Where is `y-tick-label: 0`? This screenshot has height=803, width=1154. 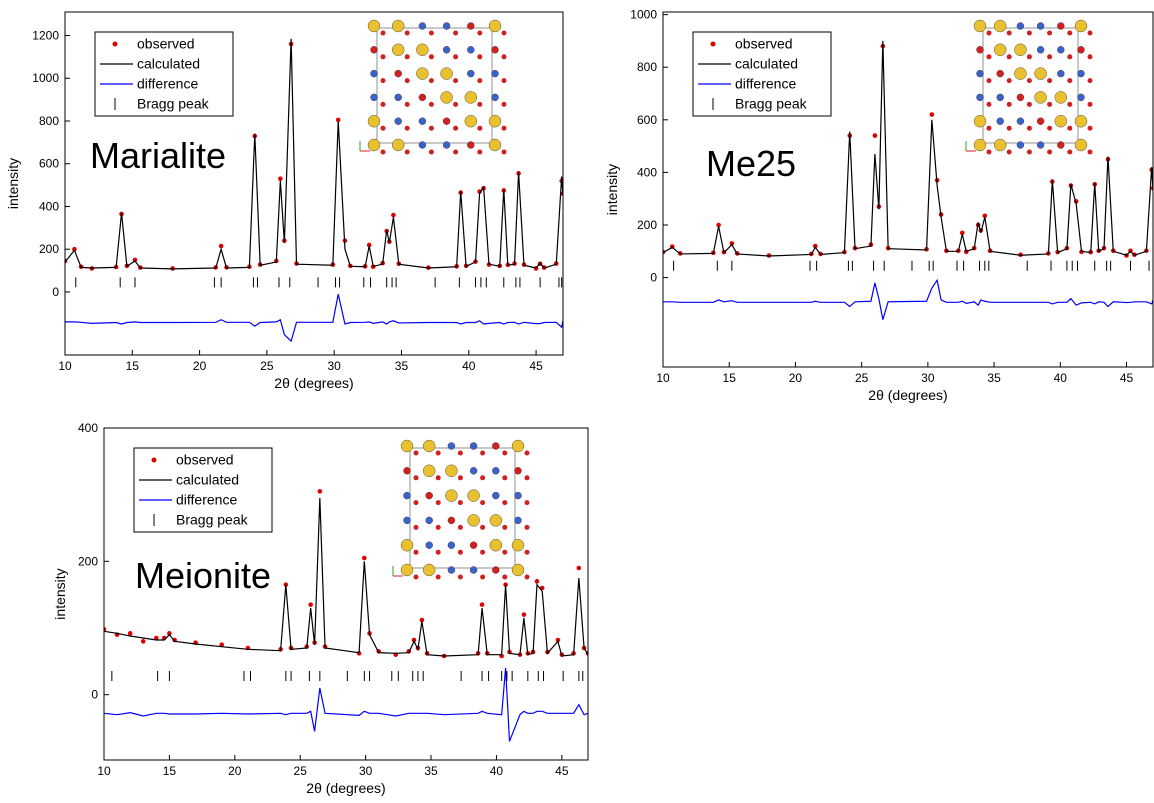
y-tick-label: 0 is located at coordinates (94, 695).